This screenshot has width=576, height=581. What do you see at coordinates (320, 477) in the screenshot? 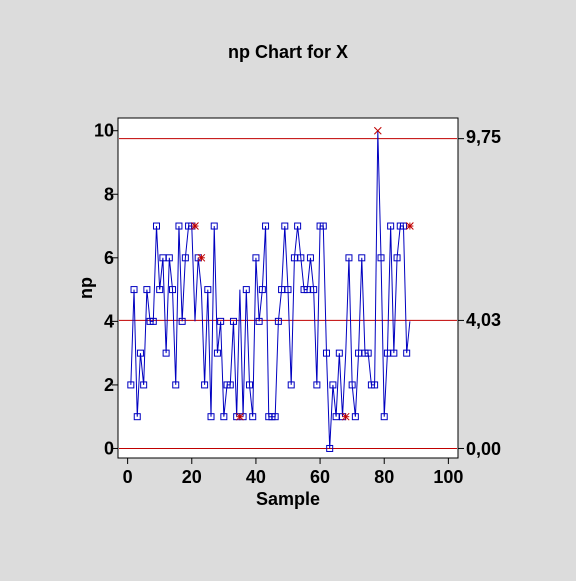
I see `x-tick-label: 60` at bounding box center [320, 477].